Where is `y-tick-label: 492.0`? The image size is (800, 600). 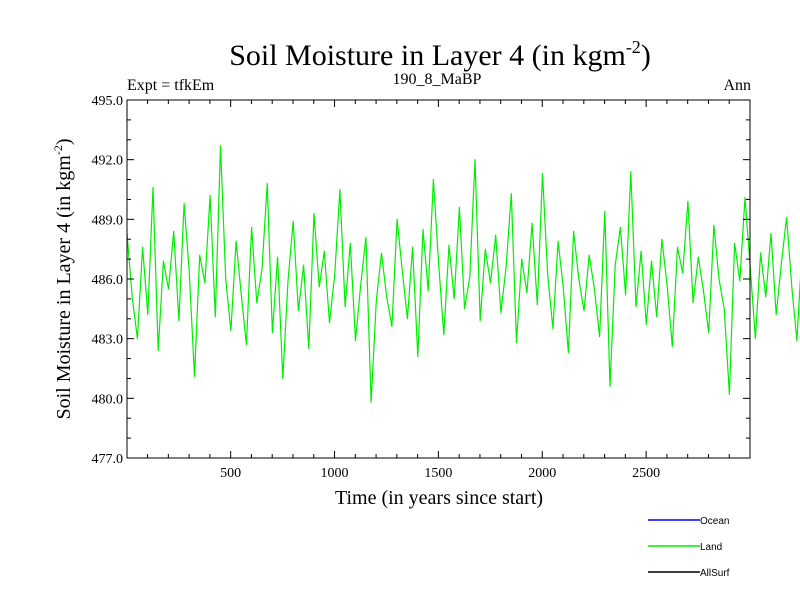 y-tick-label: 492.0 is located at coordinates (108, 161).